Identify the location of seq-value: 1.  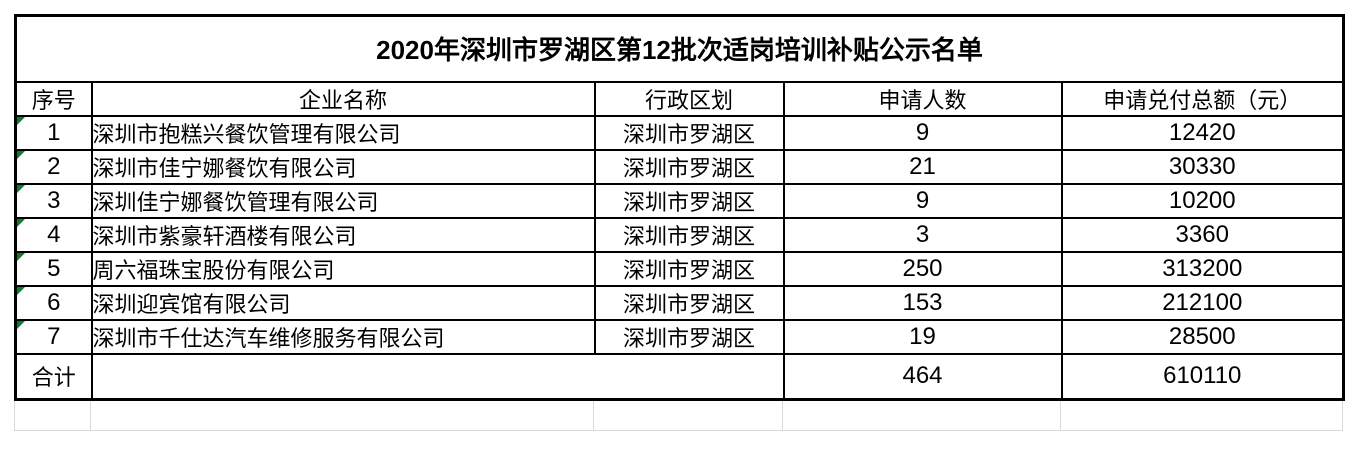
(54, 132).